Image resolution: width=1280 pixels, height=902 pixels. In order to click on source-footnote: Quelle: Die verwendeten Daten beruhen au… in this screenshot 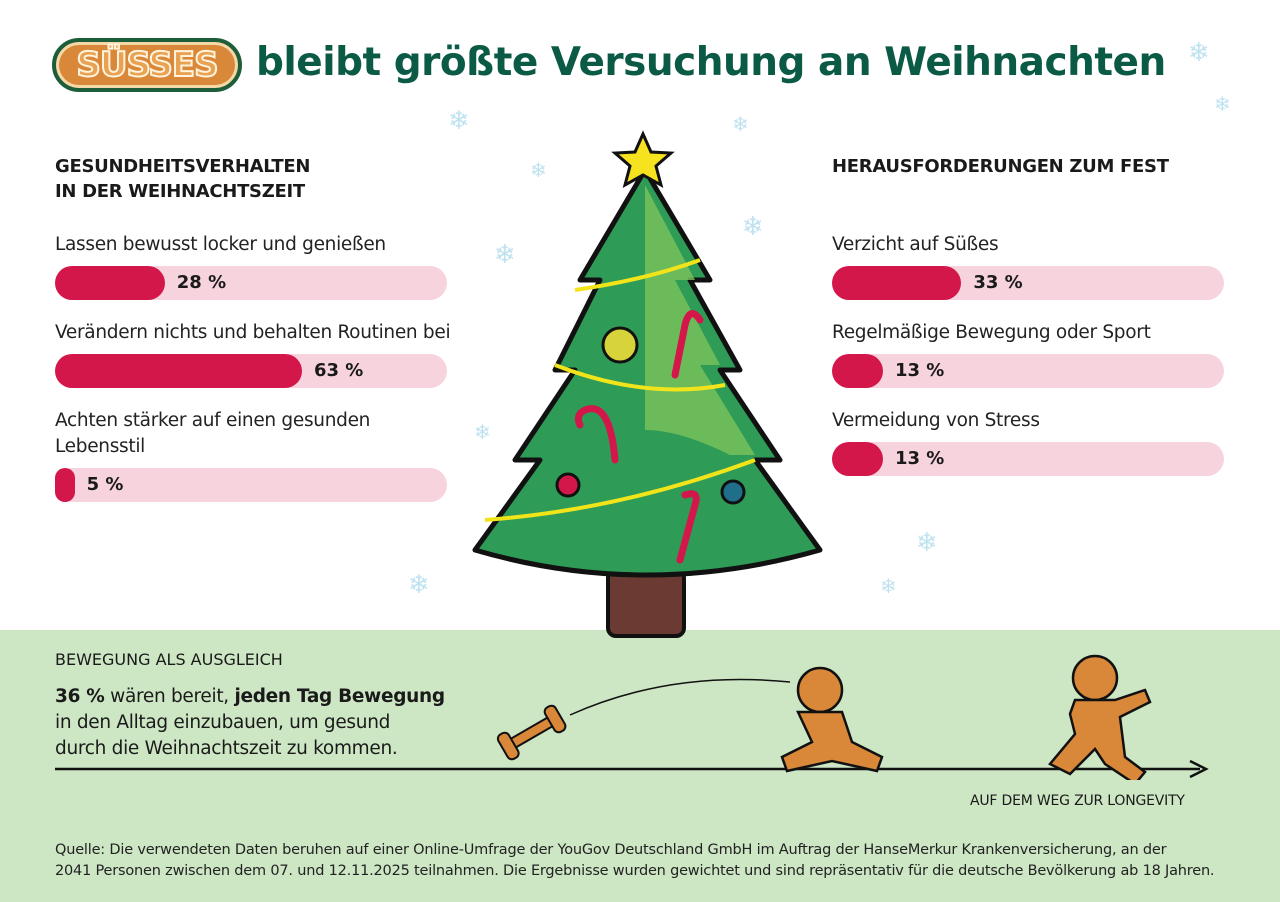, I will do `click(635, 860)`.